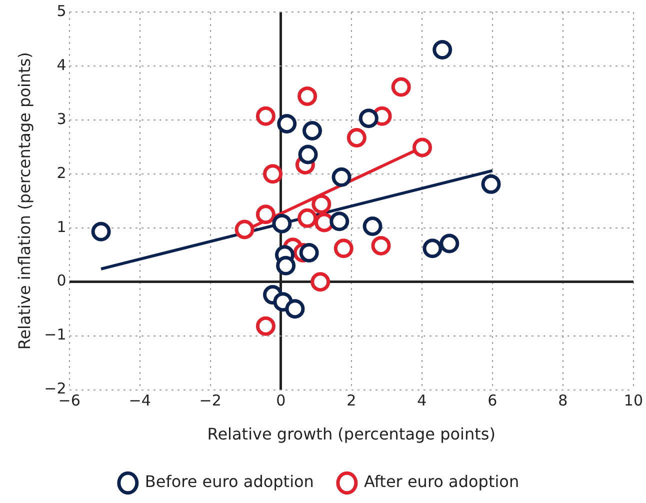 This screenshot has width=646, height=503. I want to click on x-tick-label: −4, so click(139, 401).